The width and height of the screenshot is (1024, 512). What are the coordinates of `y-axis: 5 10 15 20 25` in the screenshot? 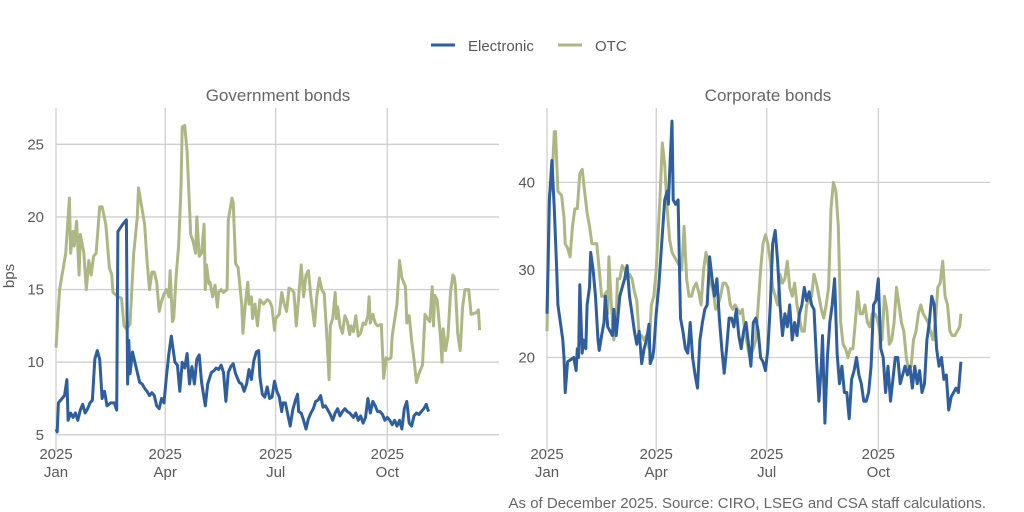 It's located at (35, 290).